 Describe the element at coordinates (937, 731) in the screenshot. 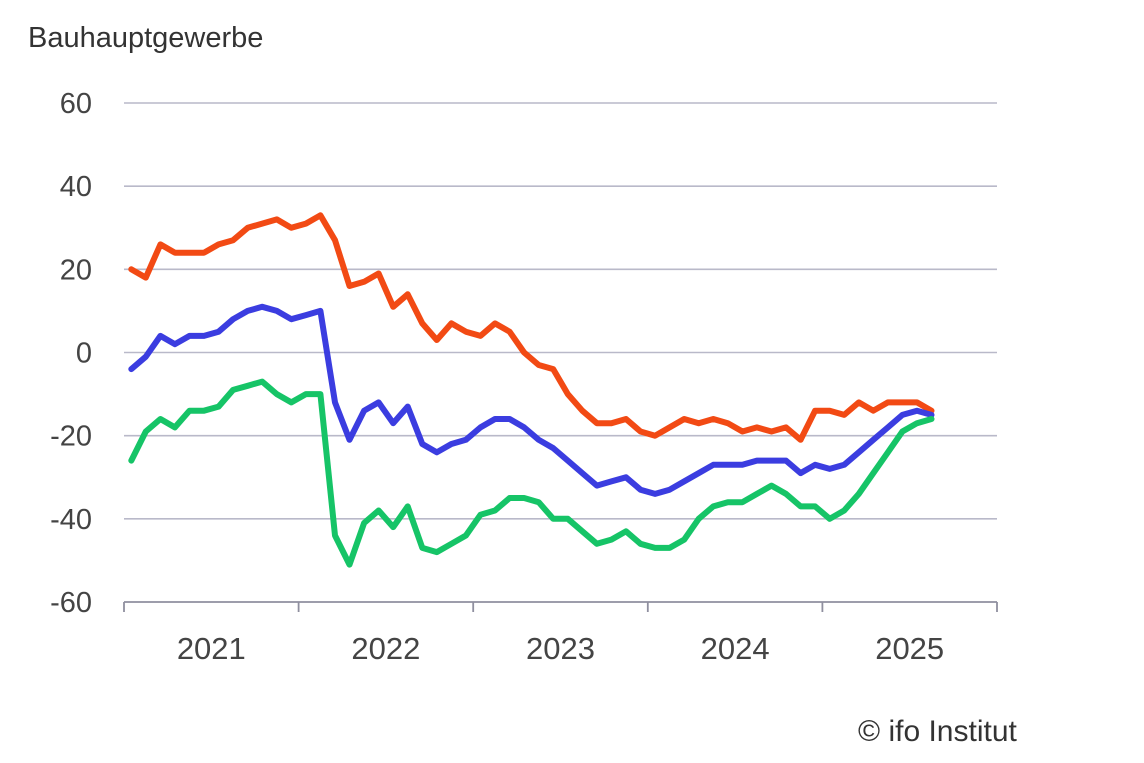

I see `copyright-credit: © ifo Institut` at that location.